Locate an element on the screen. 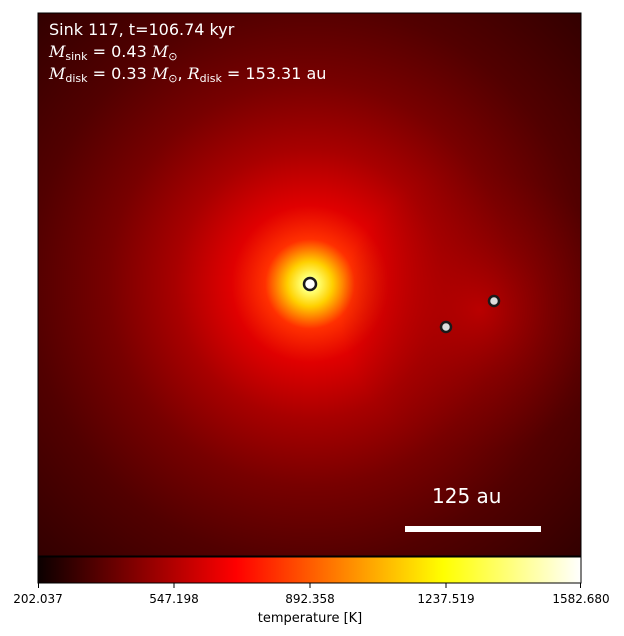 Image resolution: width=624 pixels, height=636 pixels. disk-radius-subscript: disk is located at coordinates (210, 78).